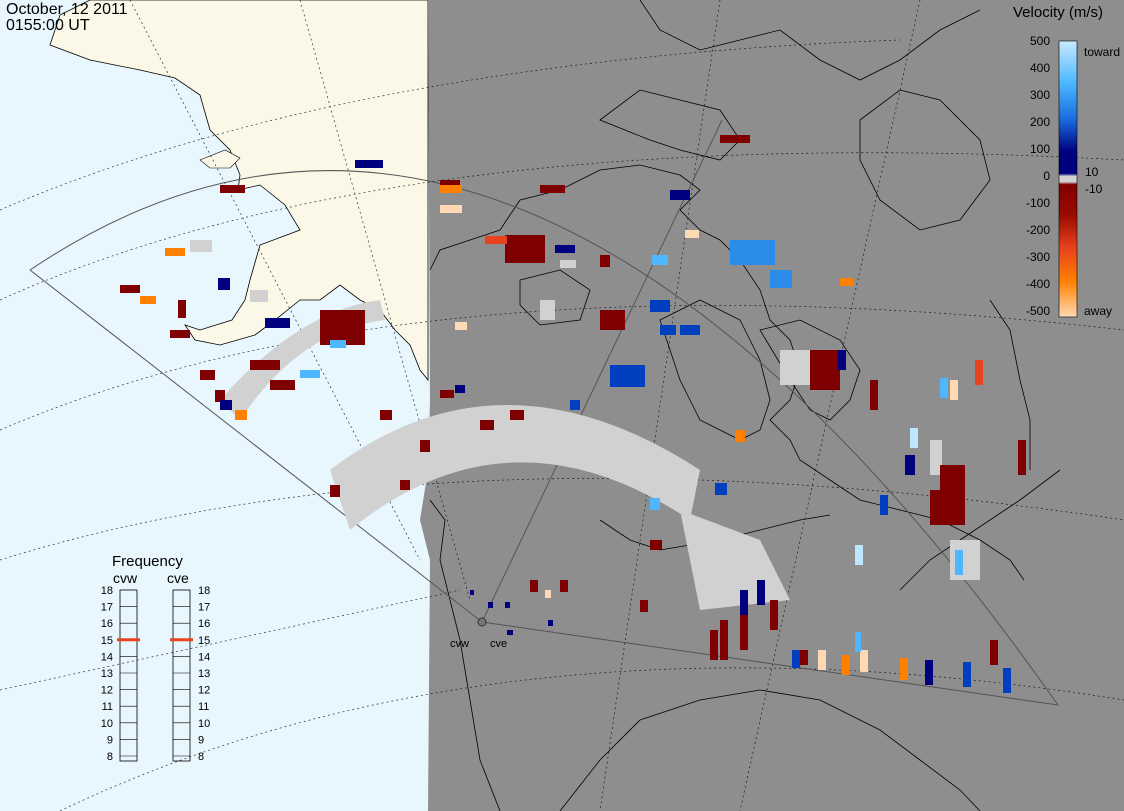 Image resolution: width=1124 pixels, height=811 pixels. What do you see at coordinates (1038, 230) in the screenshot?
I see `velocity-tick: -200` at bounding box center [1038, 230].